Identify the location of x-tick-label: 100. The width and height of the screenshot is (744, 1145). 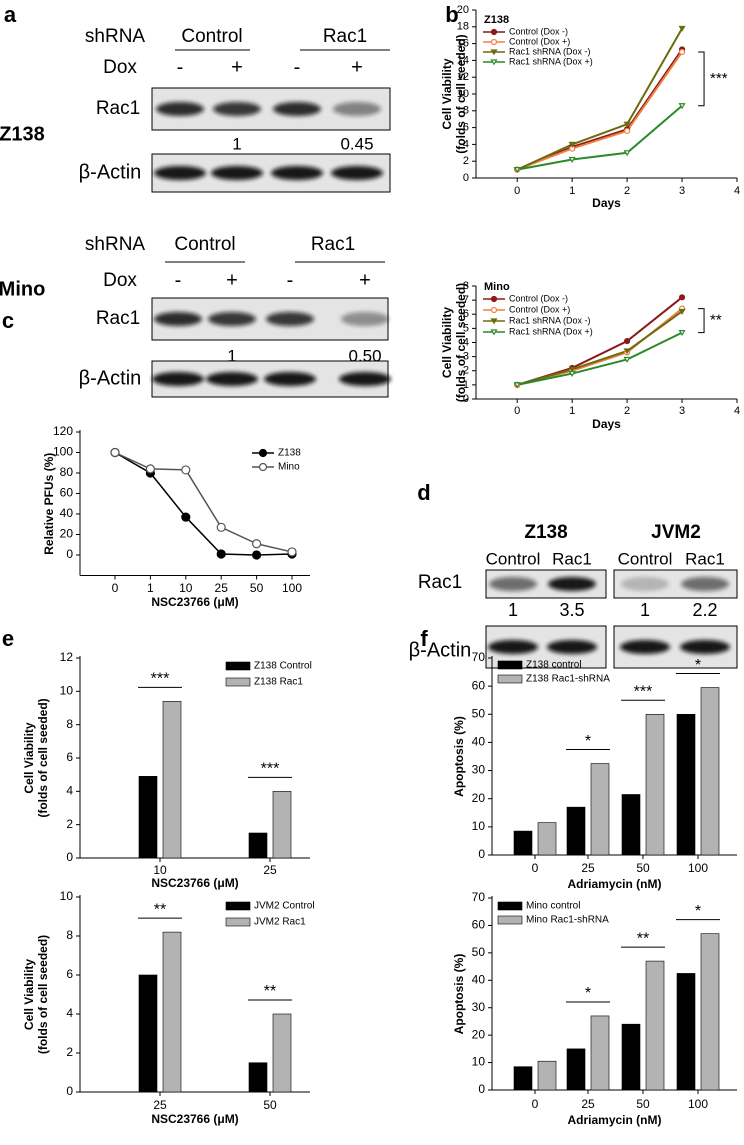
(698, 1104).